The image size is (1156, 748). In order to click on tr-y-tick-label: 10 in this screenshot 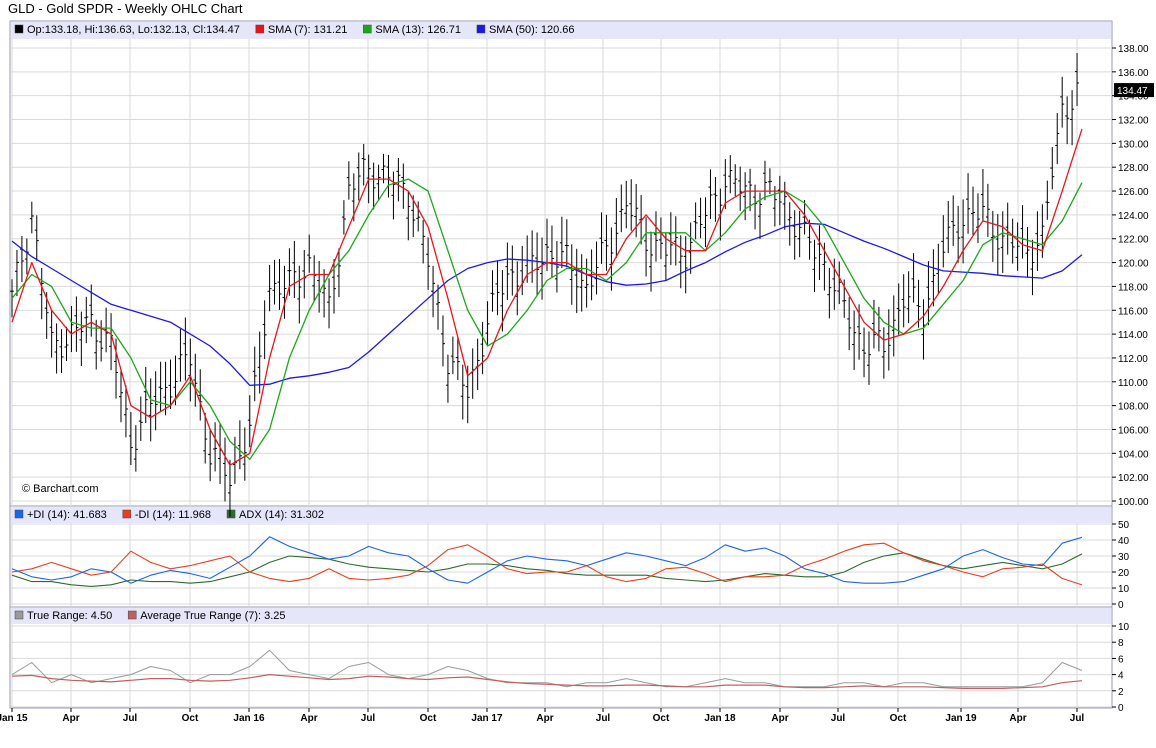, I will do `click(1124, 627)`.